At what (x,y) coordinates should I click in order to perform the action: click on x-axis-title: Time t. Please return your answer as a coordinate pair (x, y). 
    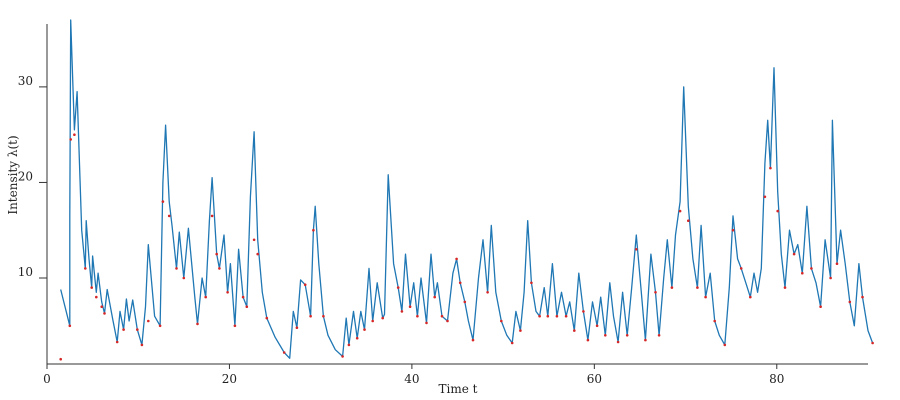
    Looking at the image, I should click on (458, 389).